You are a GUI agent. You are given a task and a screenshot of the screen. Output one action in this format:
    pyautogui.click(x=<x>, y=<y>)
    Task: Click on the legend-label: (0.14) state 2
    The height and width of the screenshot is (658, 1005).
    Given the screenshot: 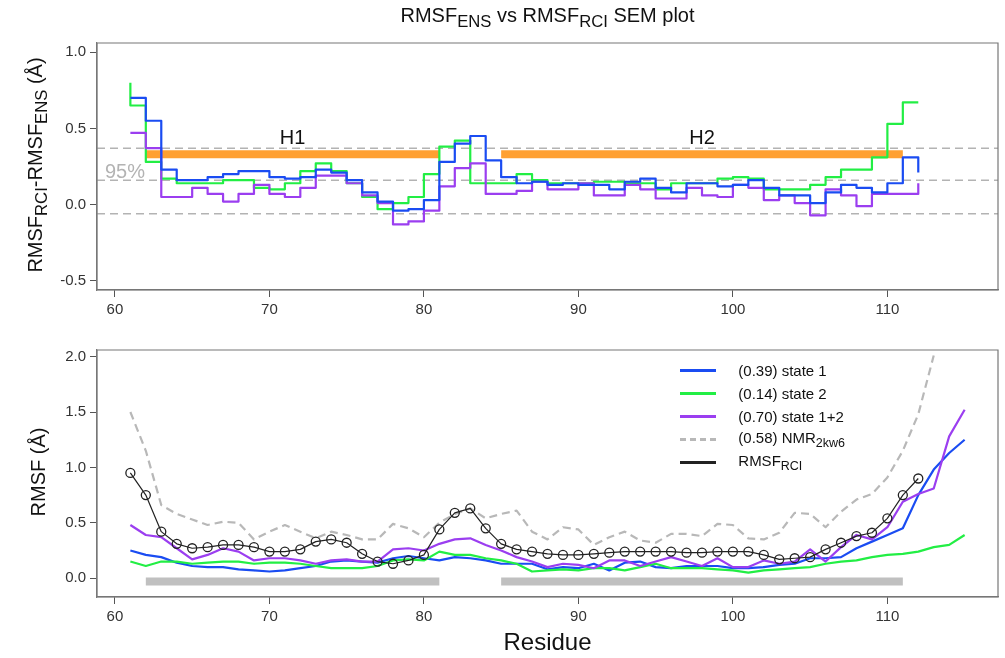 What is the action you would take?
    pyautogui.click(x=782, y=393)
    